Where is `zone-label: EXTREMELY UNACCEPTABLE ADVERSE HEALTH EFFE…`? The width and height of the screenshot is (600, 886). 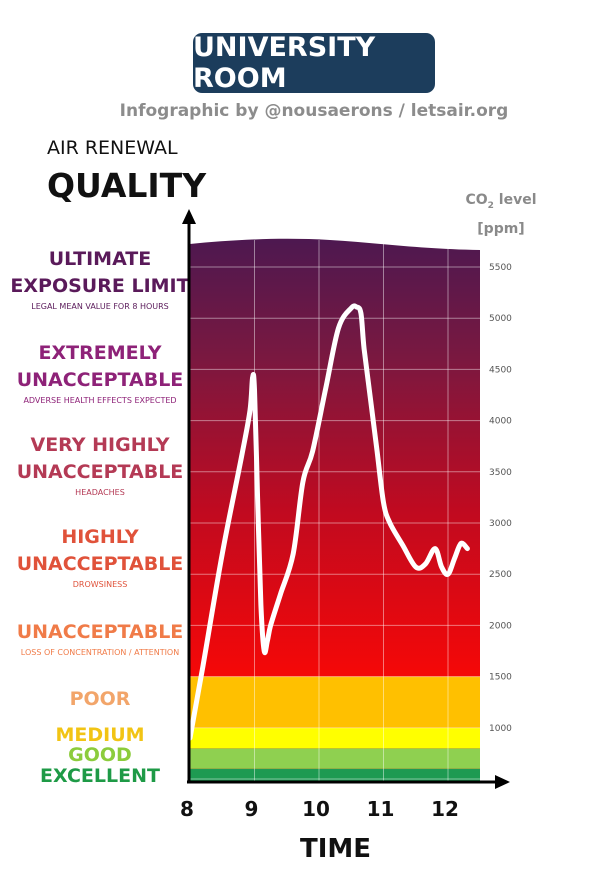
zone-label: EXTREMELY UNACCEPTABLE ADVERSE HEALTH EFFE… is located at coordinates (100, 373).